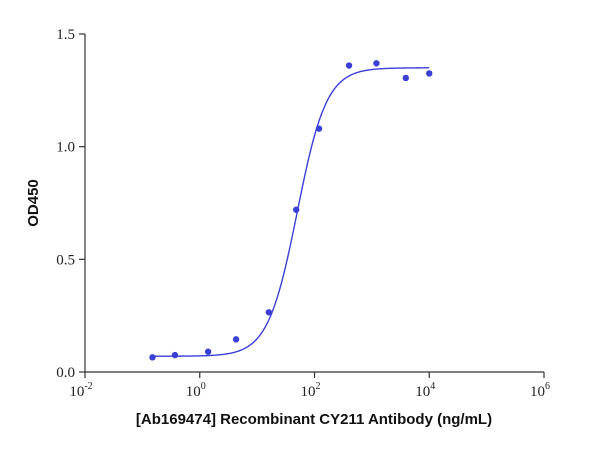 Image resolution: width=600 pixels, height=472 pixels. Describe the element at coordinates (425, 390) in the screenshot. I see `x-tick-label: 10⁴` at that location.